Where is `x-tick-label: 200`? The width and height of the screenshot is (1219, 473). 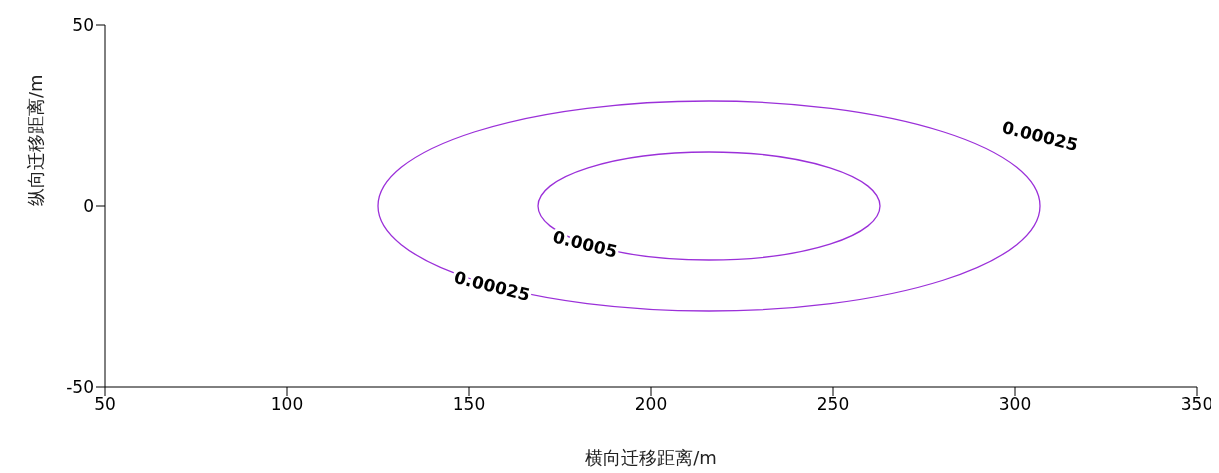 x-tick-label: 200 is located at coordinates (651, 404).